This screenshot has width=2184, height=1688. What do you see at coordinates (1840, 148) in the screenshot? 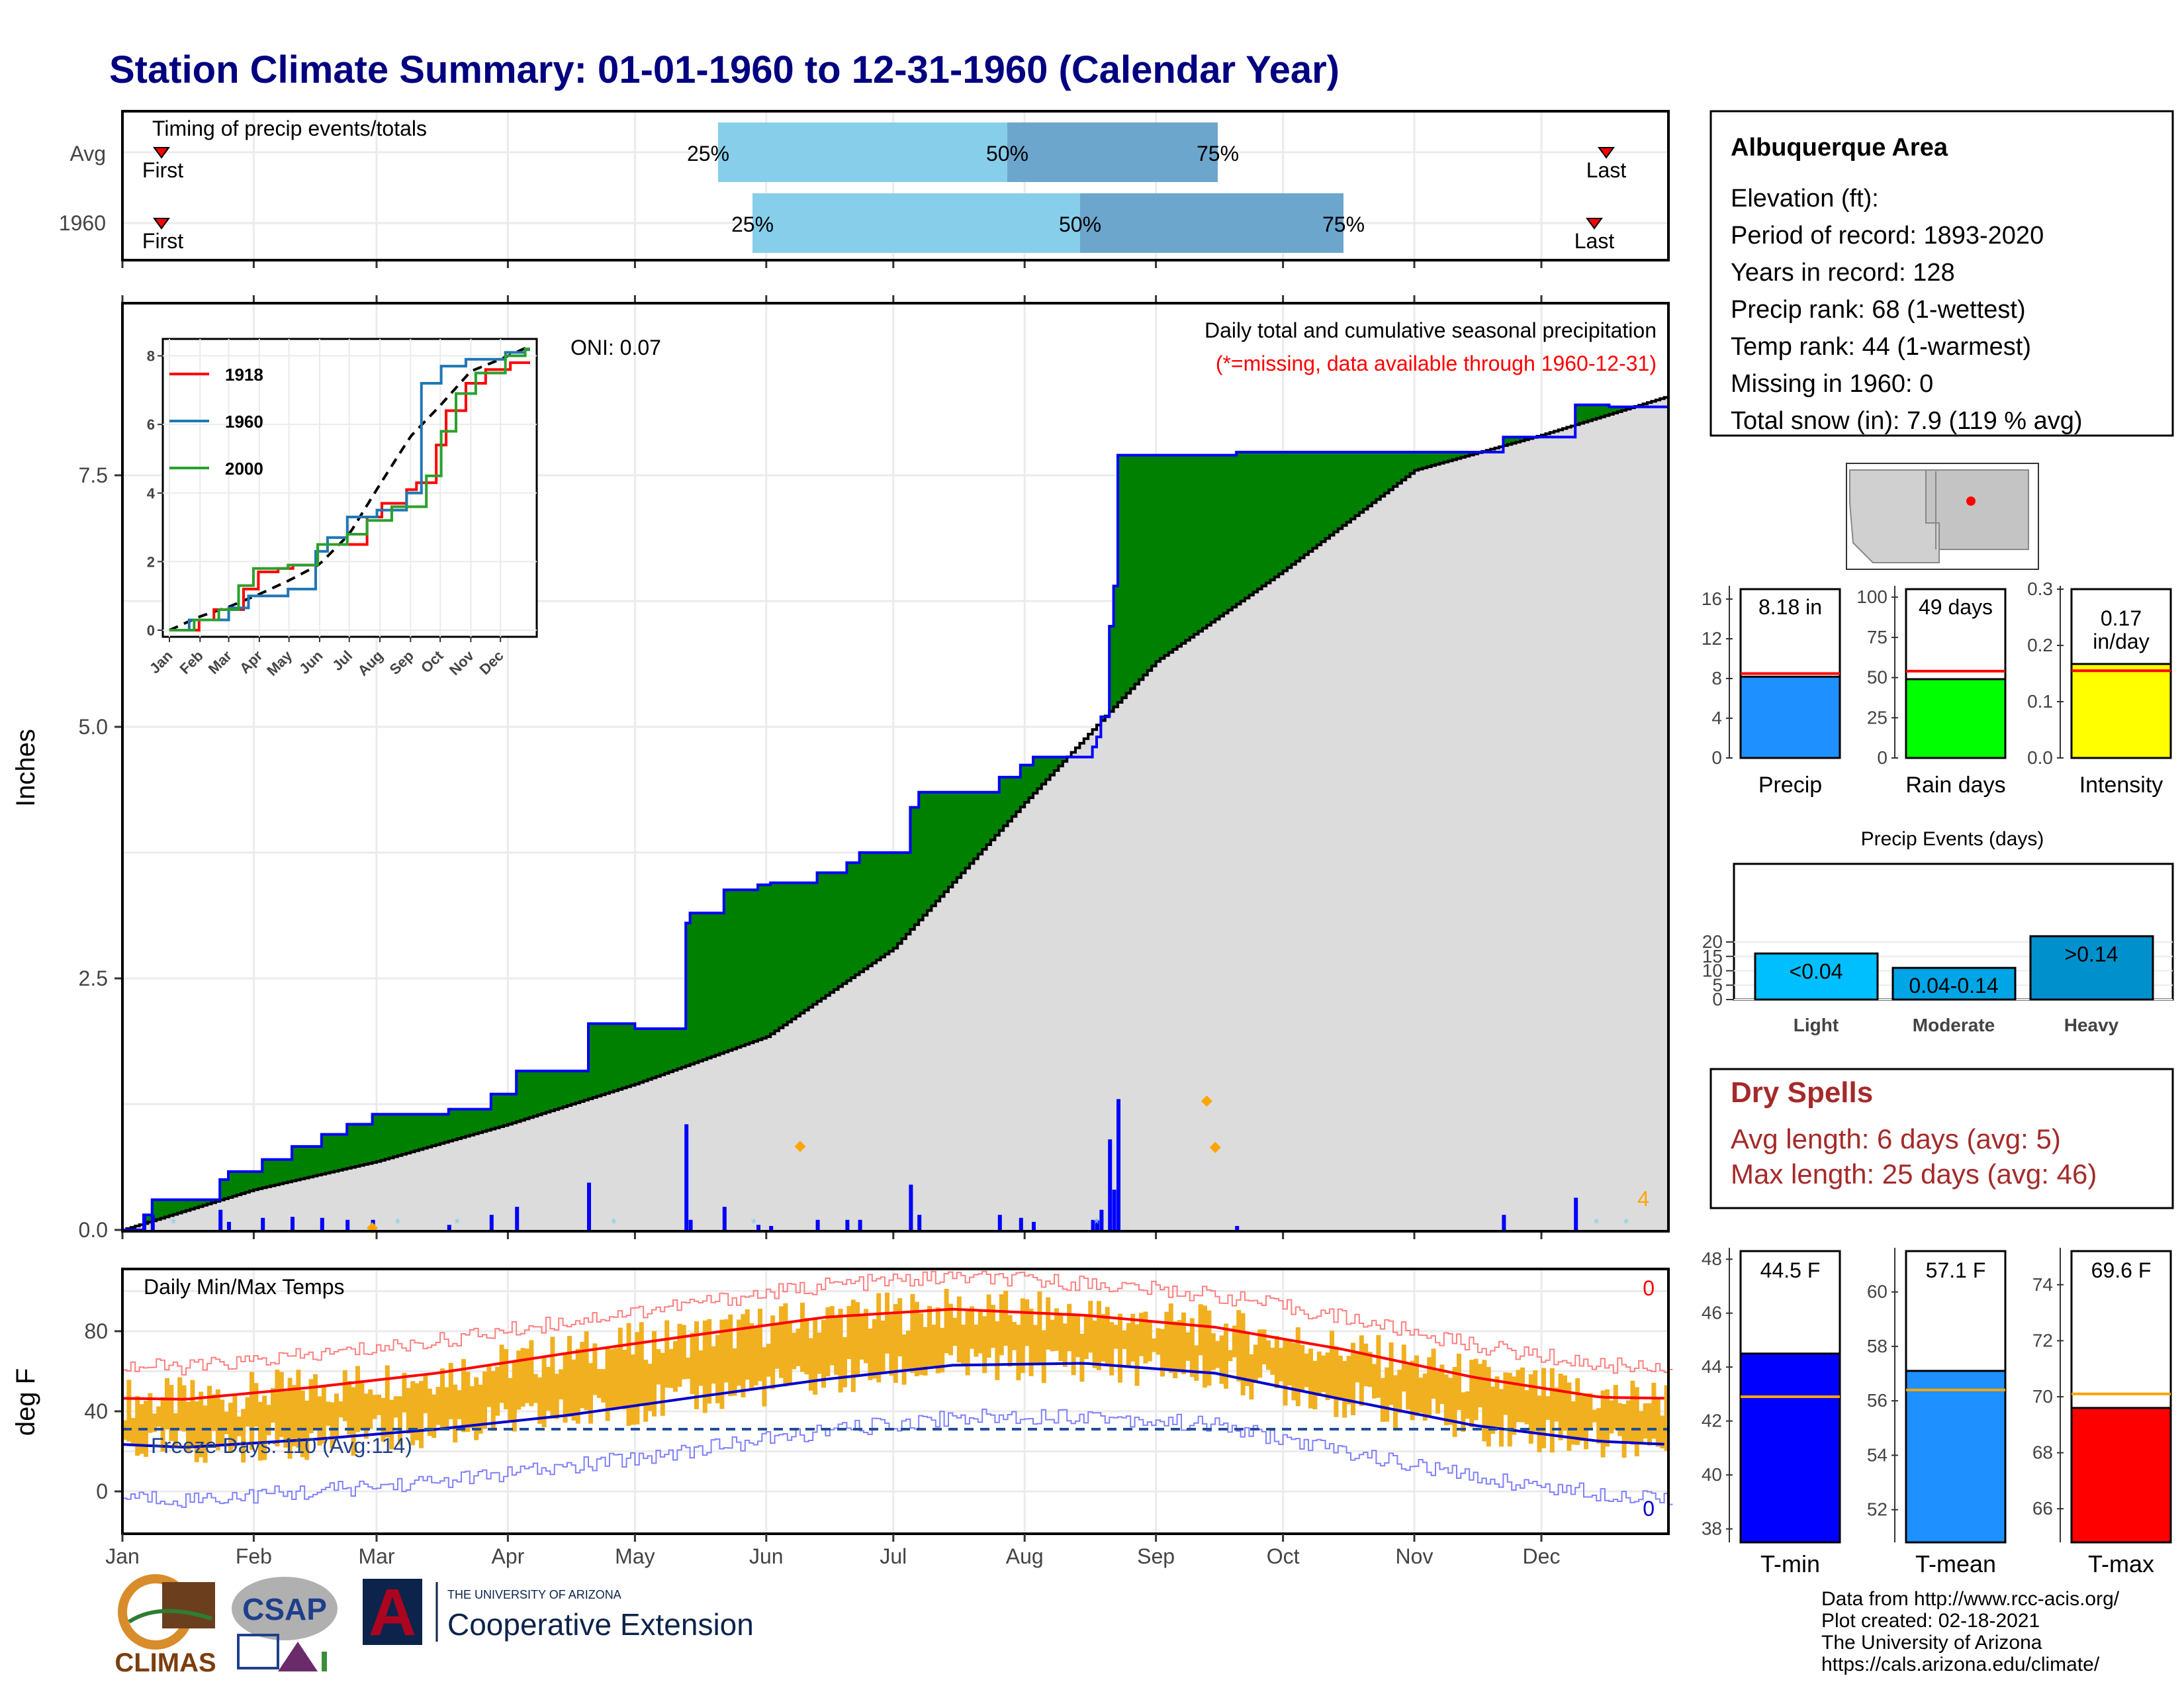
I see `station-name: Albuquerque Area` at bounding box center [1840, 148].